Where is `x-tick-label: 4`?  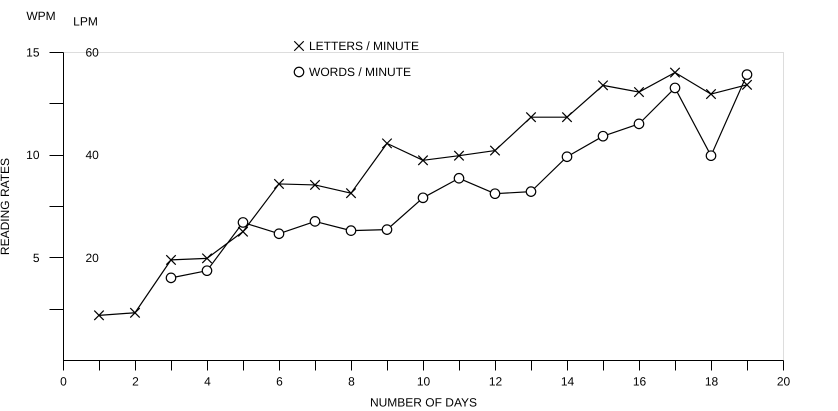 x-tick-label: 4 is located at coordinates (208, 381).